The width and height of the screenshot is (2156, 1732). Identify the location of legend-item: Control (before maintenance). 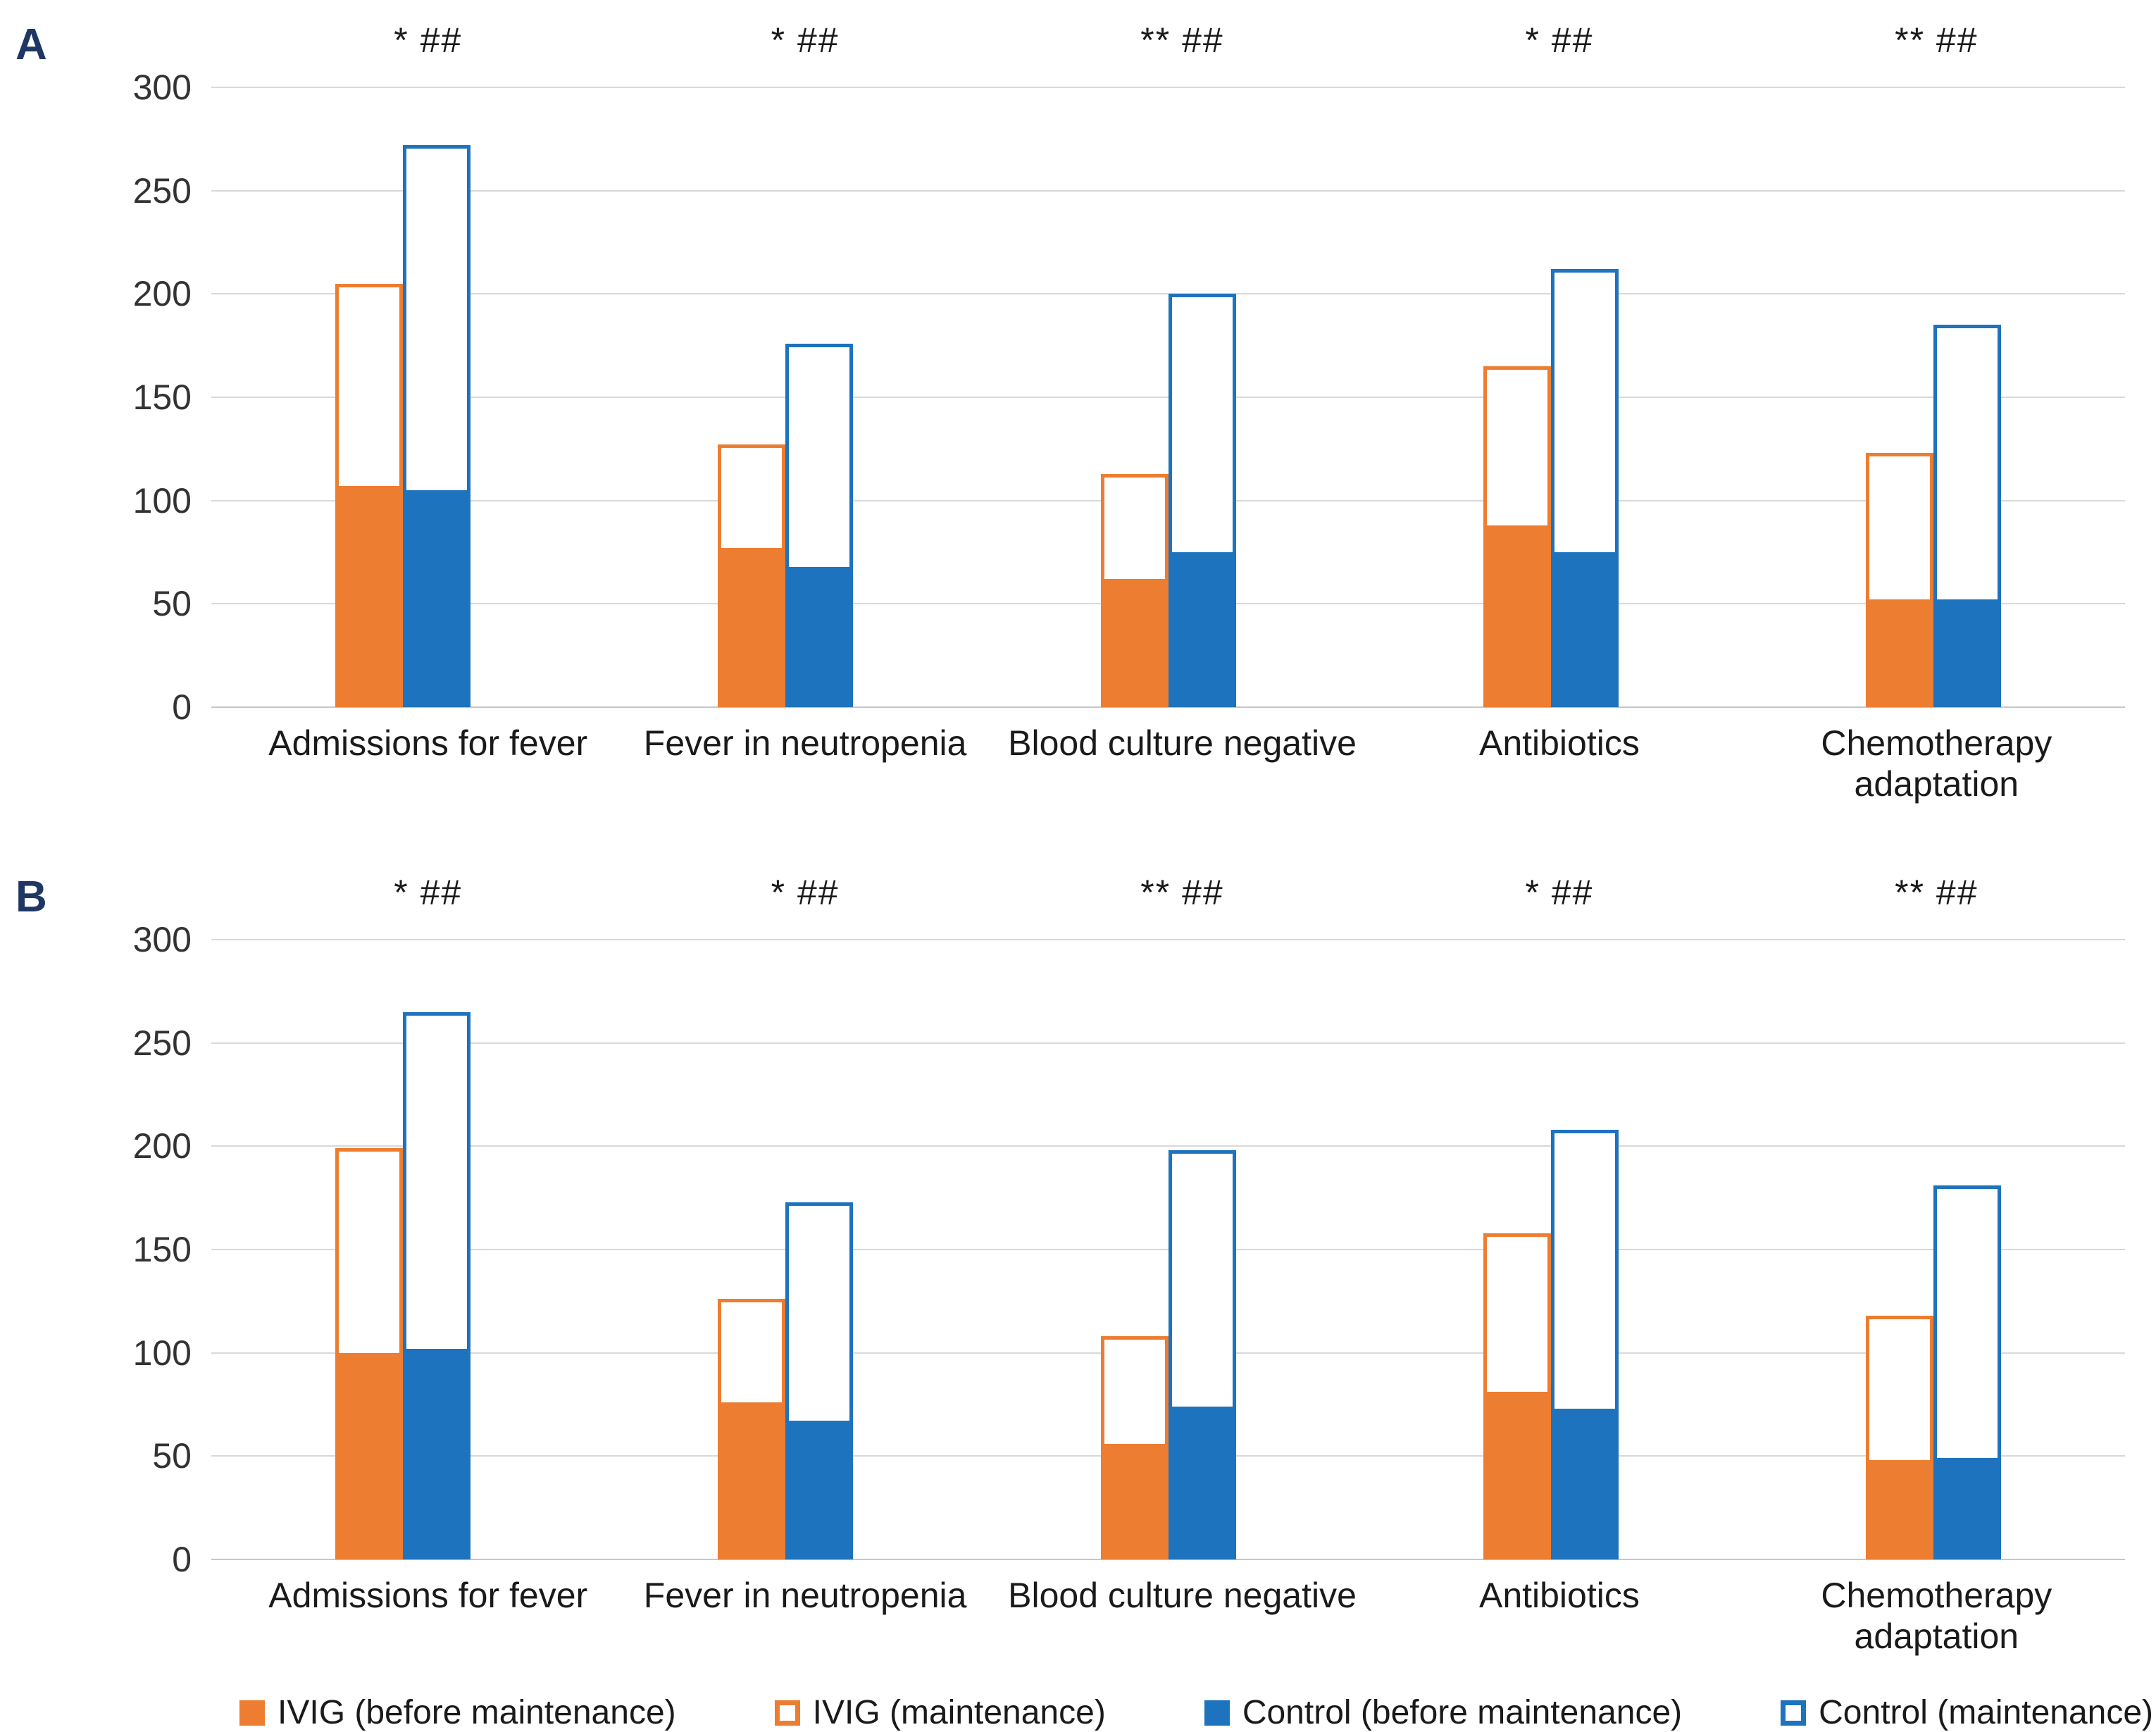
(1443, 1712).